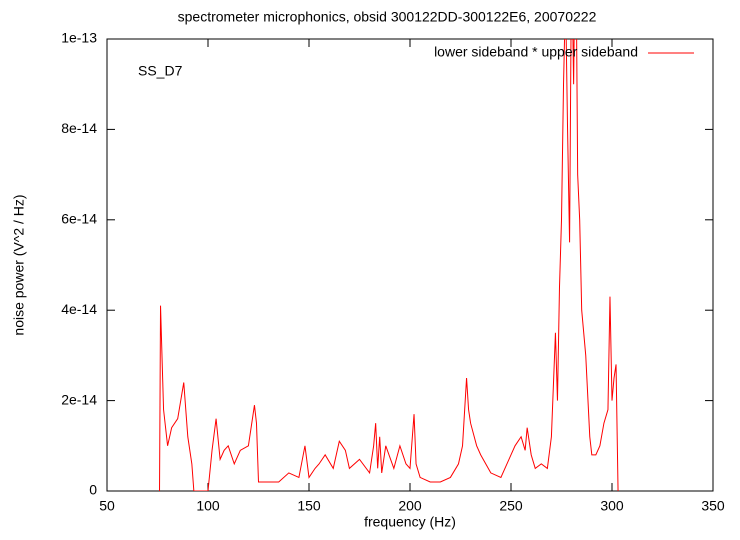 The height and width of the screenshot is (540, 740). Describe the element at coordinates (79, 38) in the screenshot. I see `y-tick-label: 1e-13` at that location.